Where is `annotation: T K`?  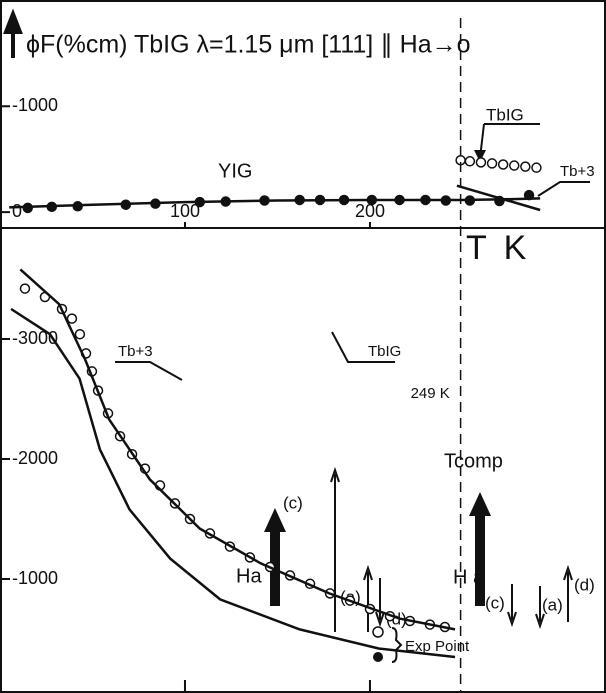 annotation: T K is located at coordinates (498, 248).